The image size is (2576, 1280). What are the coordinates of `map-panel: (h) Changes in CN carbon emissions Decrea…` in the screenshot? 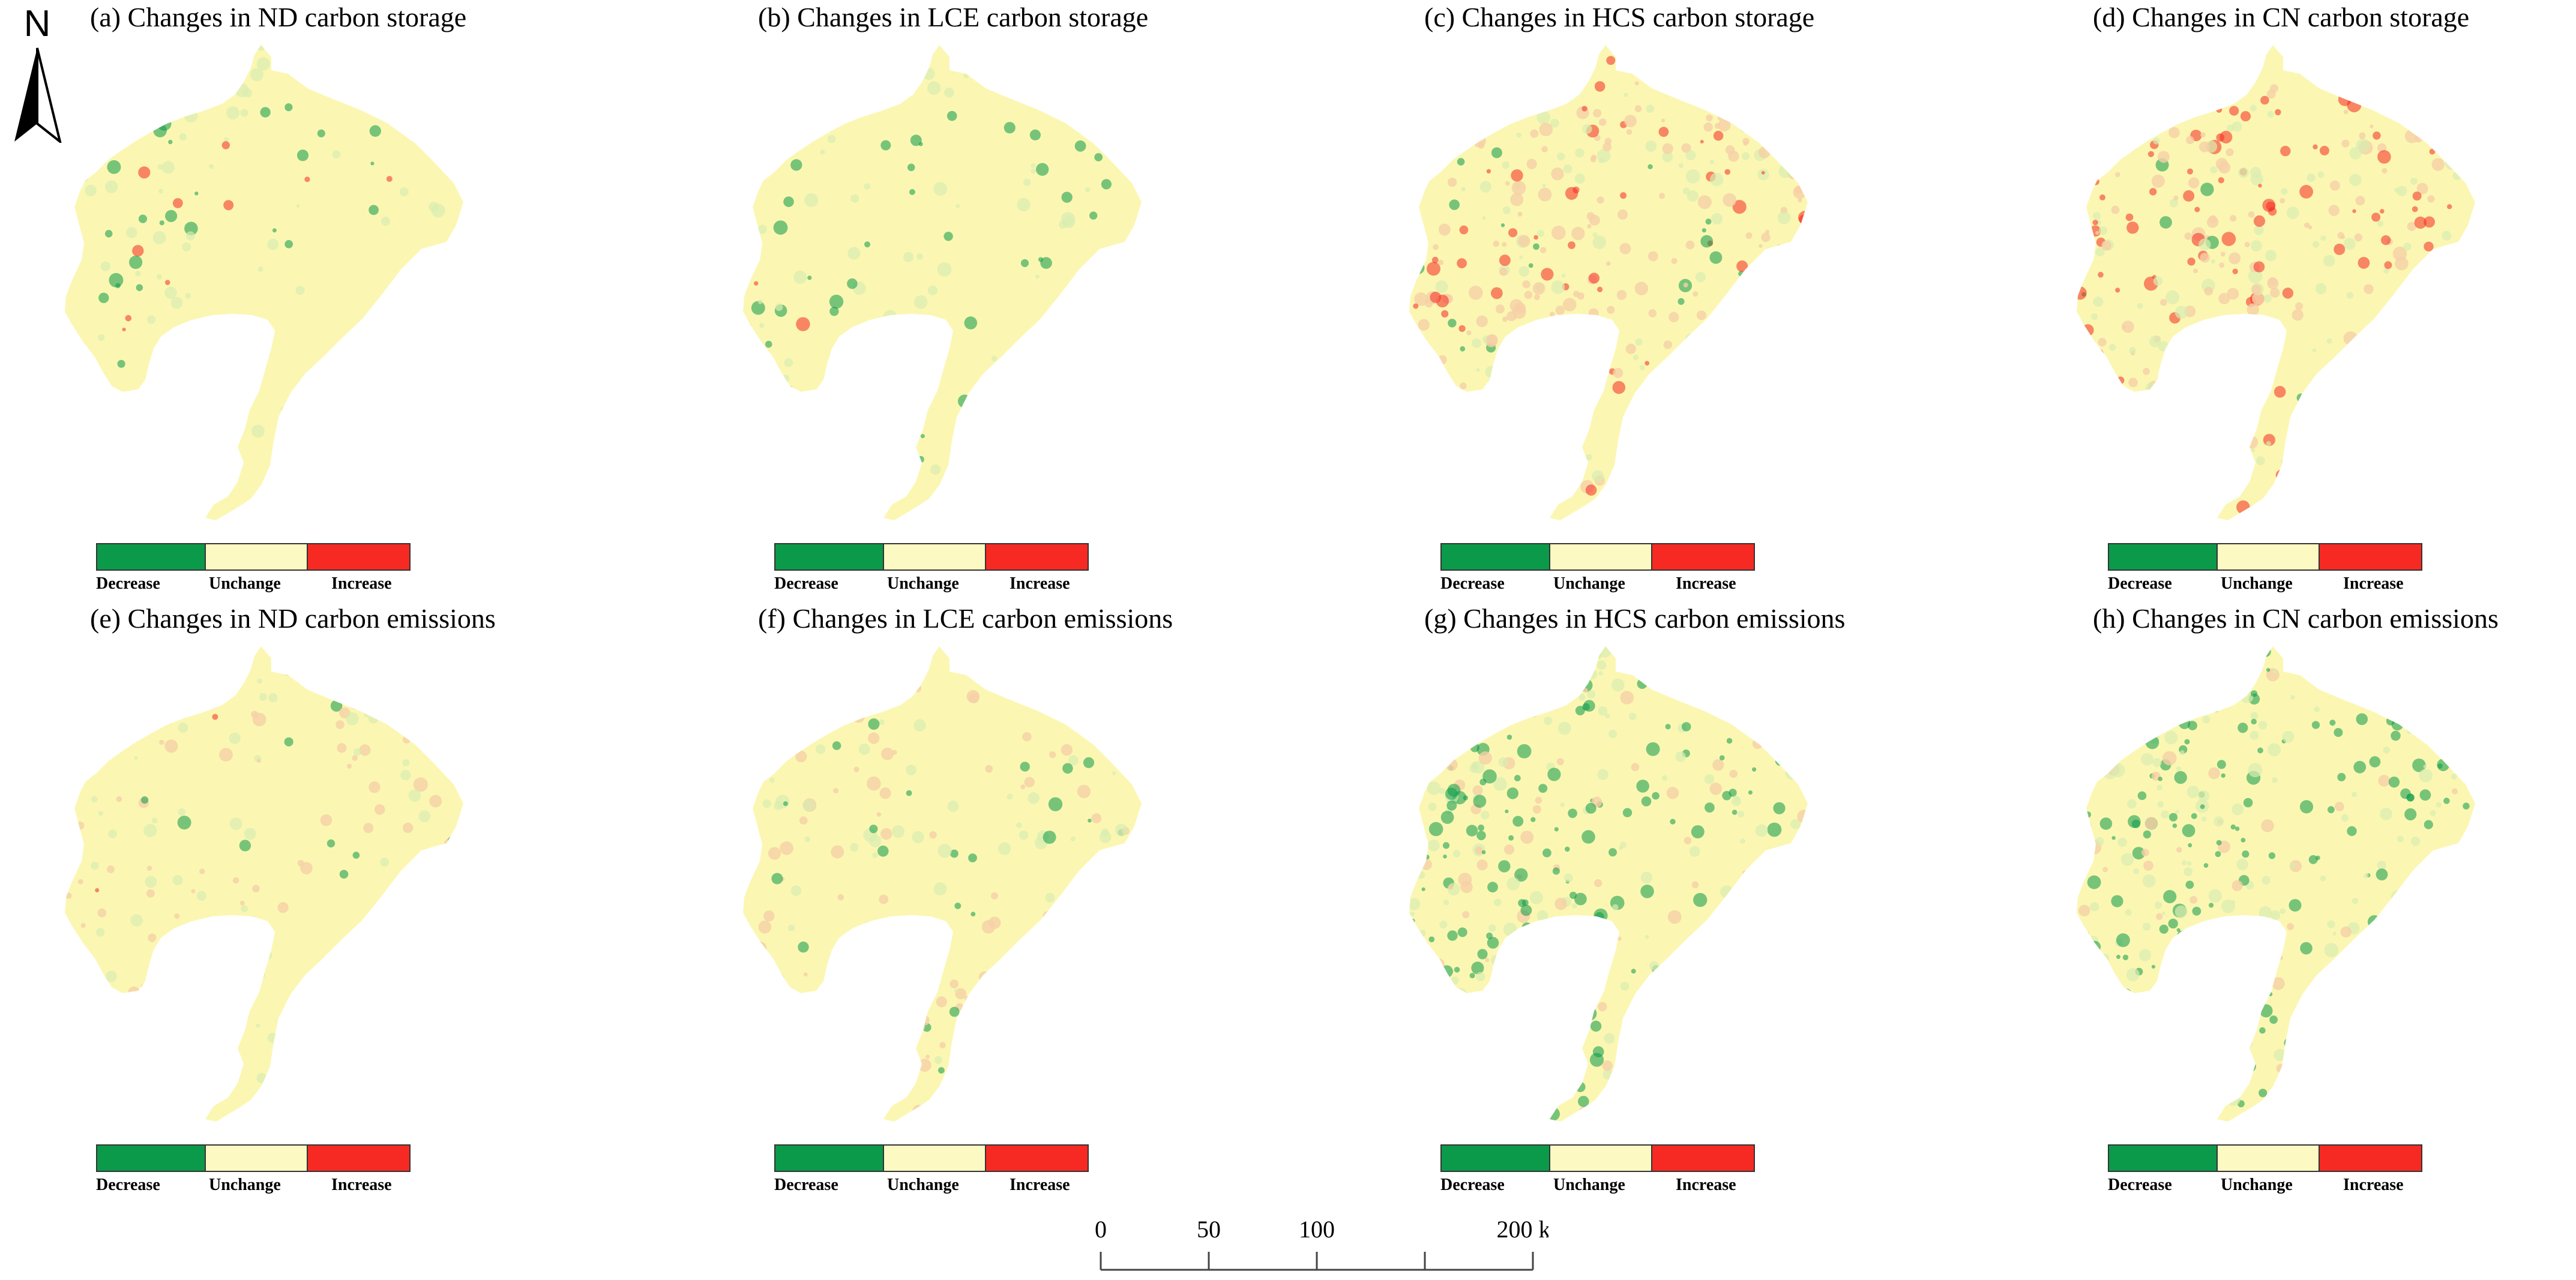 It's located at (2326, 901).